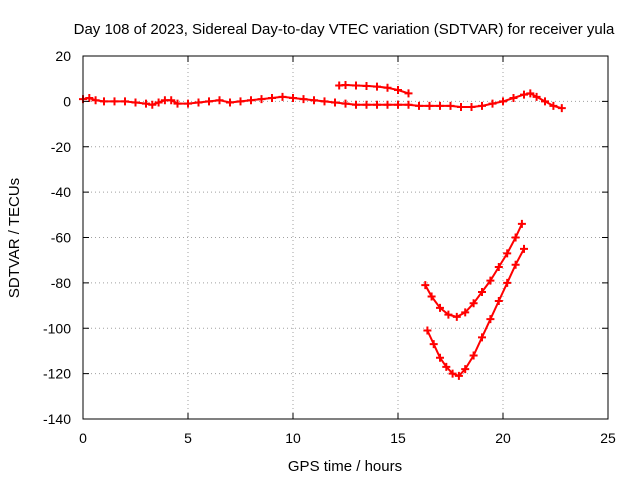 This screenshot has height=480, width=640. What do you see at coordinates (67, 101) in the screenshot?
I see `y-tick-label: 0` at bounding box center [67, 101].